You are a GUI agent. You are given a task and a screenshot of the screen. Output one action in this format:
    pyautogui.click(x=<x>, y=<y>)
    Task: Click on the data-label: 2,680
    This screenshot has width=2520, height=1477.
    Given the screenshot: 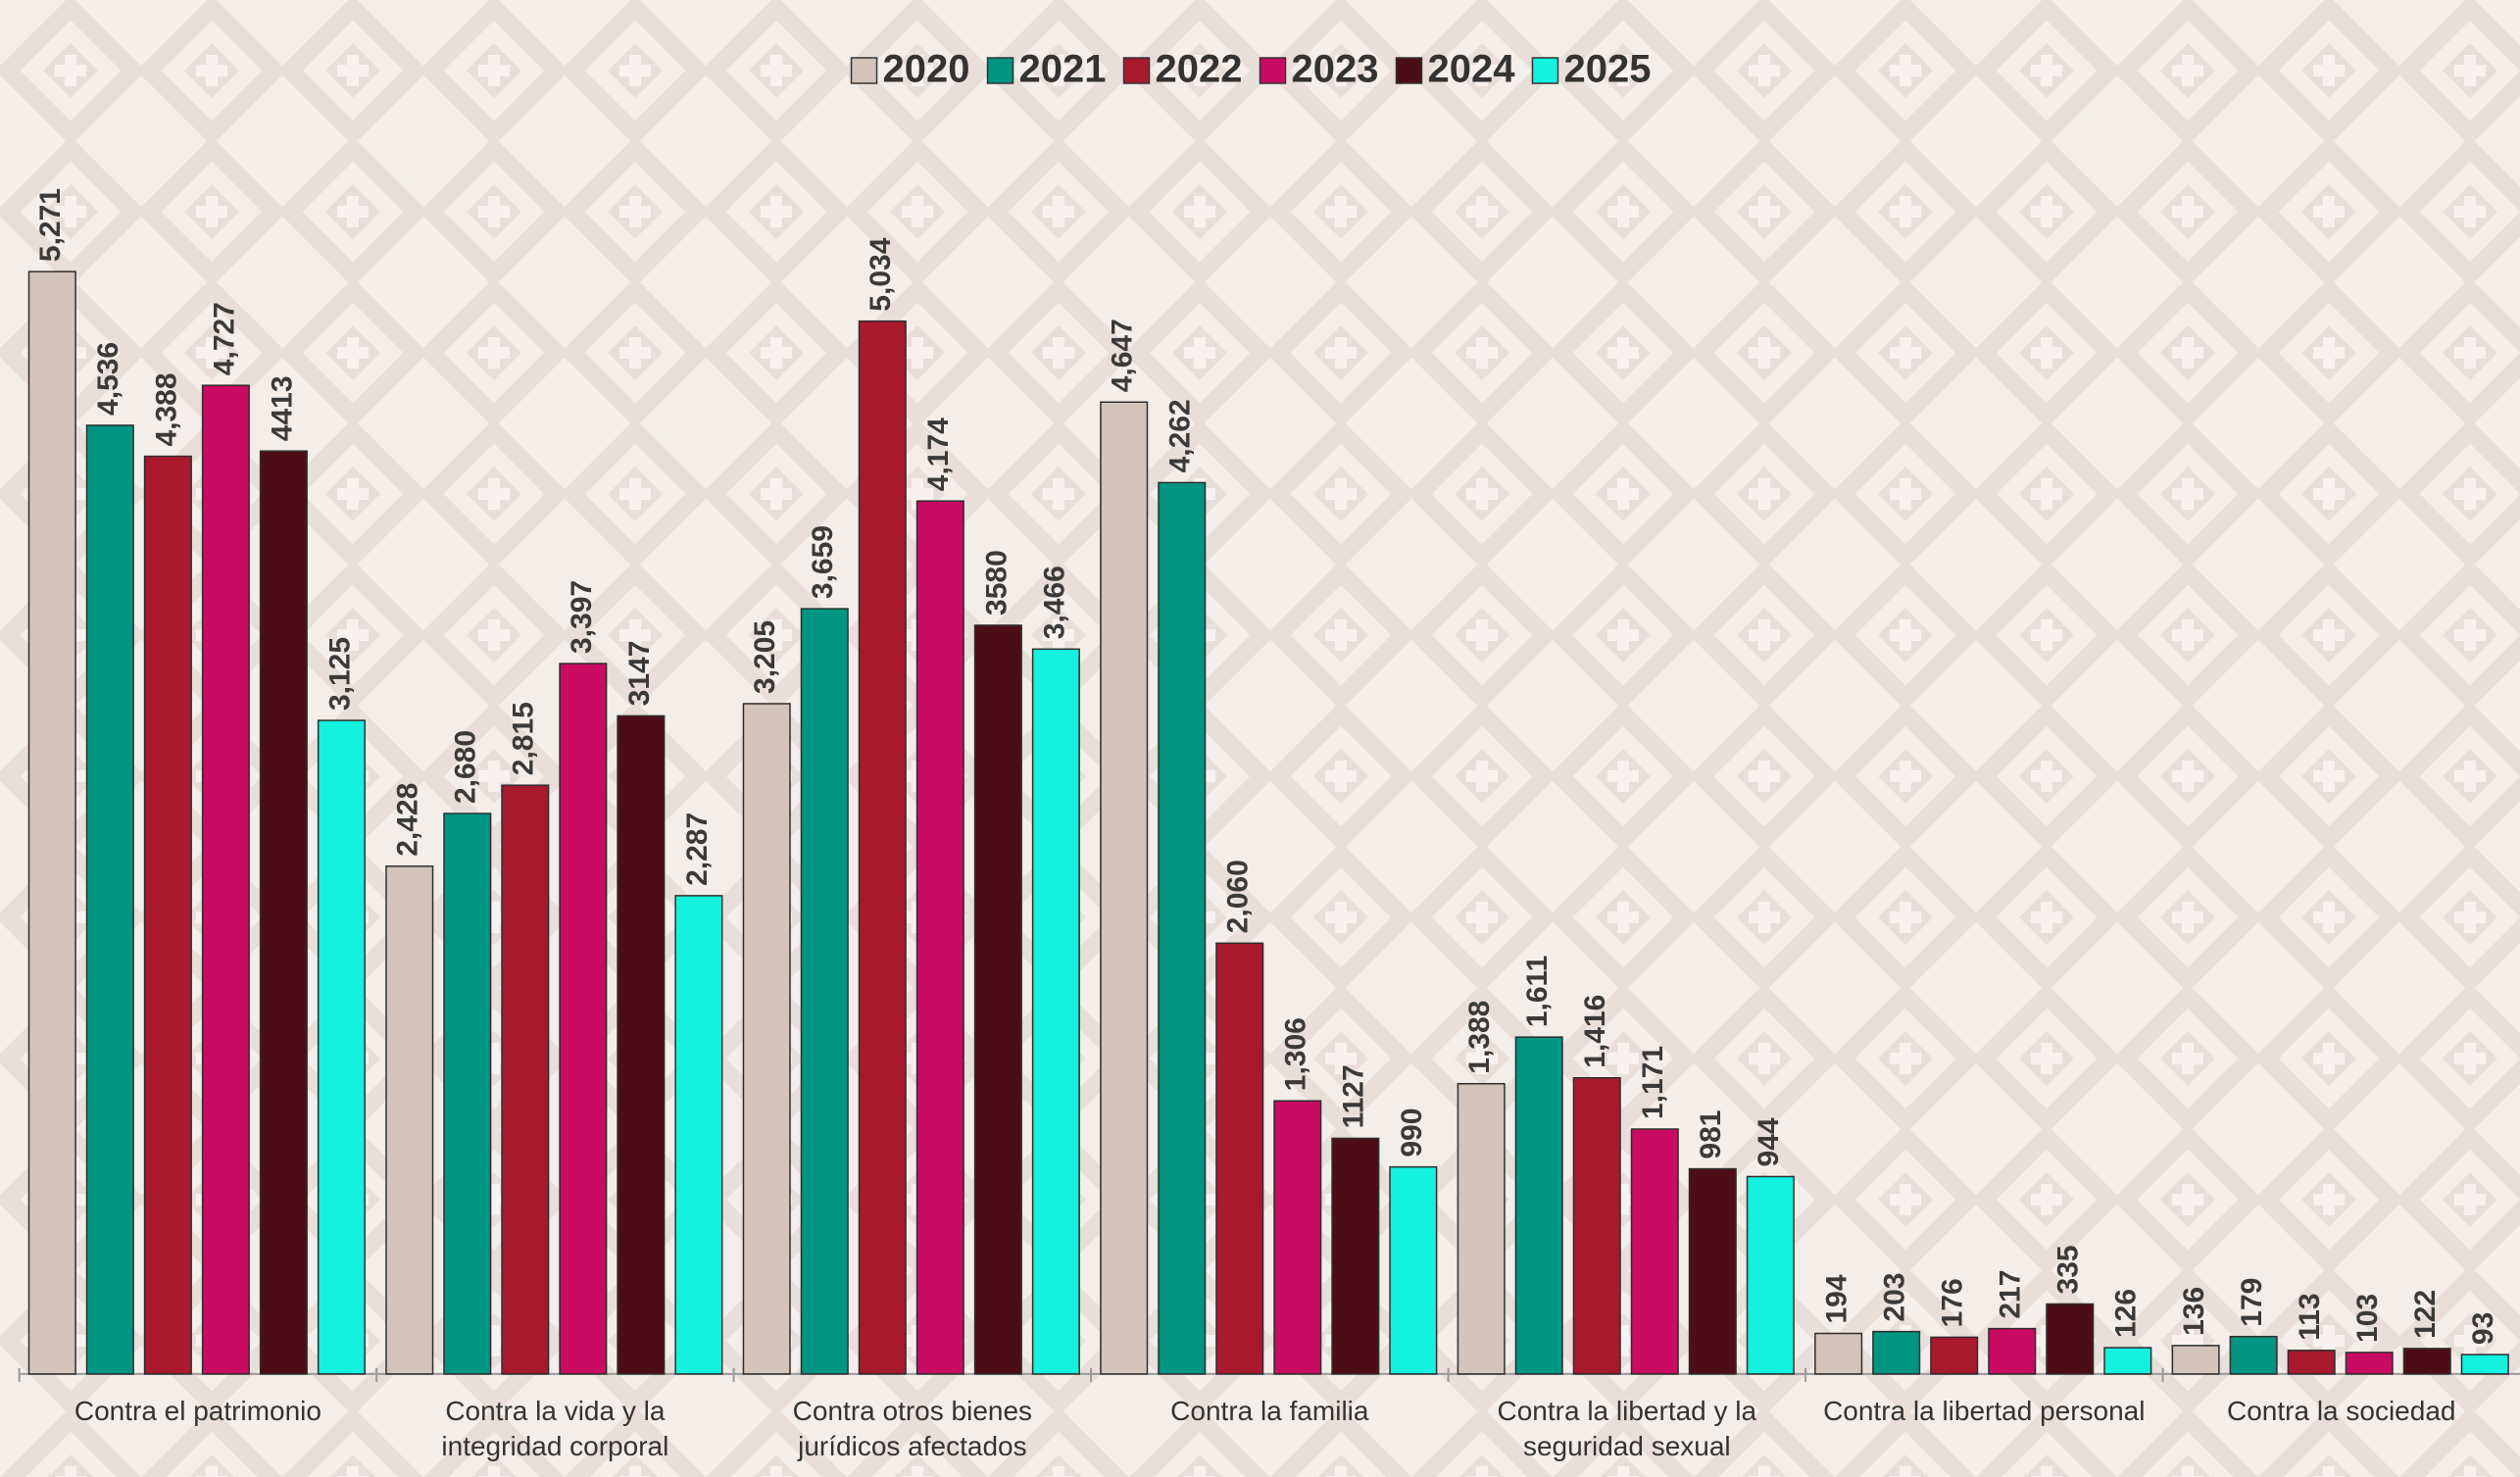 What is the action you would take?
    pyautogui.click(x=466, y=767)
    